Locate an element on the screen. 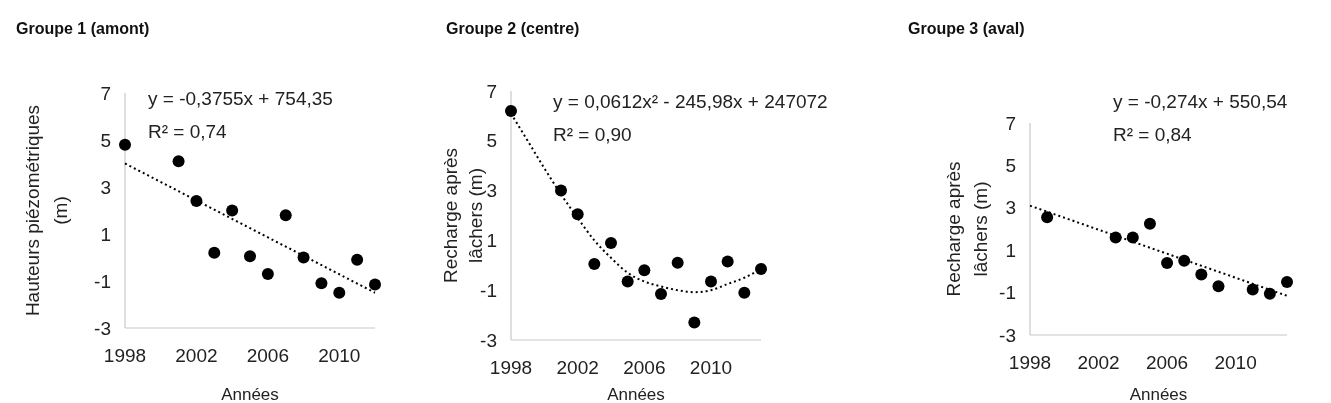  annotation: R² = 0,90 is located at coordinates (592, 134).